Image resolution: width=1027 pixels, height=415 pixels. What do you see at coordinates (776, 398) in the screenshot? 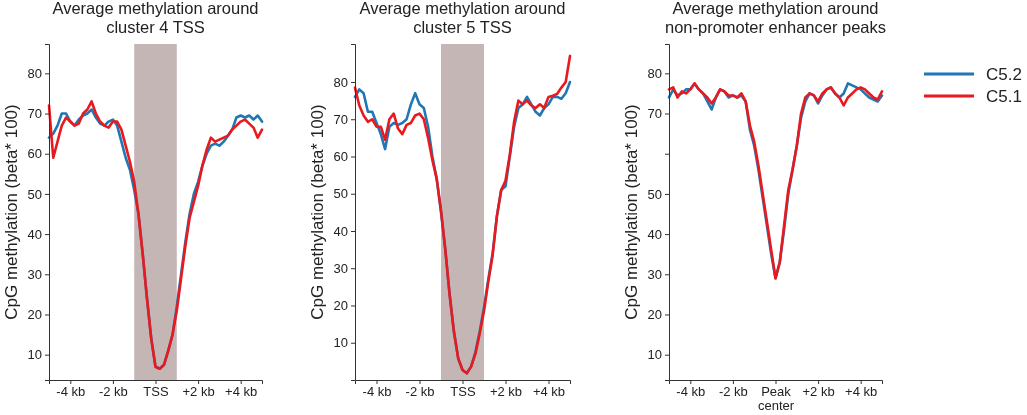
I see `x-tick-label: Peak center` at bounding box center [776, 398].